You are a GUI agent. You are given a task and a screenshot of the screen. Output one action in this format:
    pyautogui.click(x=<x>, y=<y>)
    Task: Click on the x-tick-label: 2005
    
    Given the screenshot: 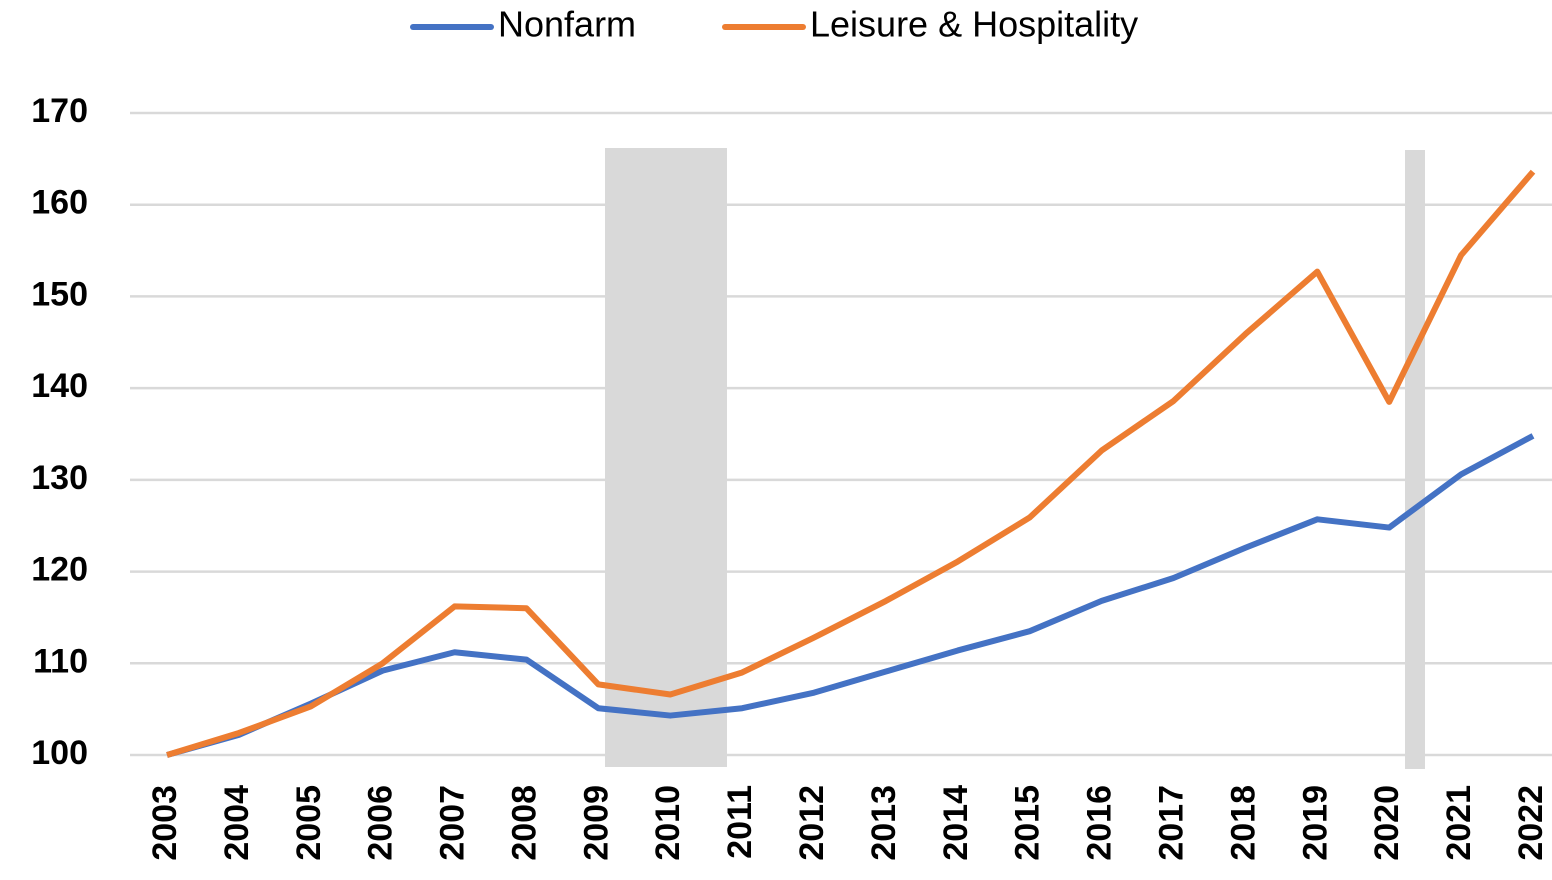 What is the action you would take?
    pyautogui.click(x=309, y=823)
    